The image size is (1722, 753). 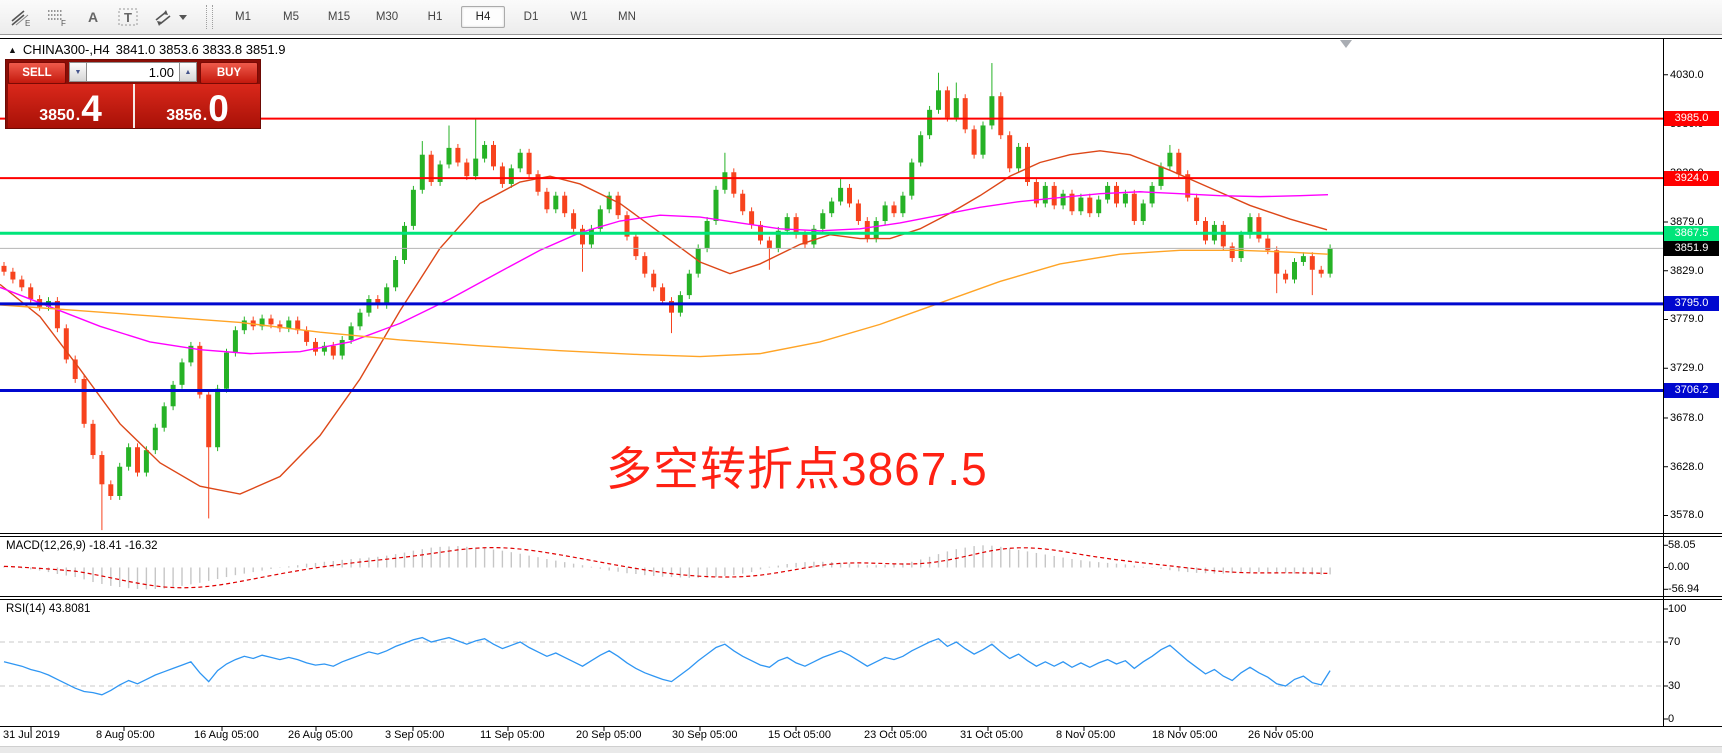 I want to click on volume-decrease-icon: ▼, so click(x=78, y=72).